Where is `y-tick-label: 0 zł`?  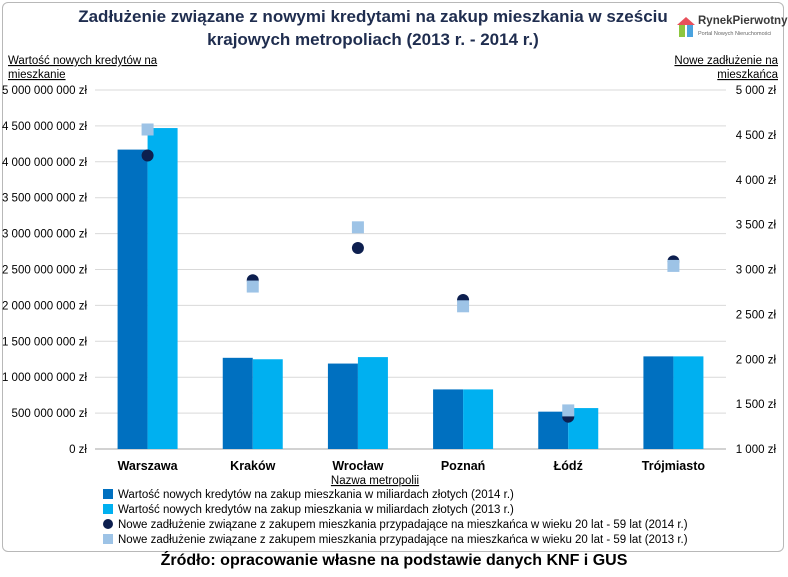 y-tick-label: 0 zł is located at coordinates (78, 450).